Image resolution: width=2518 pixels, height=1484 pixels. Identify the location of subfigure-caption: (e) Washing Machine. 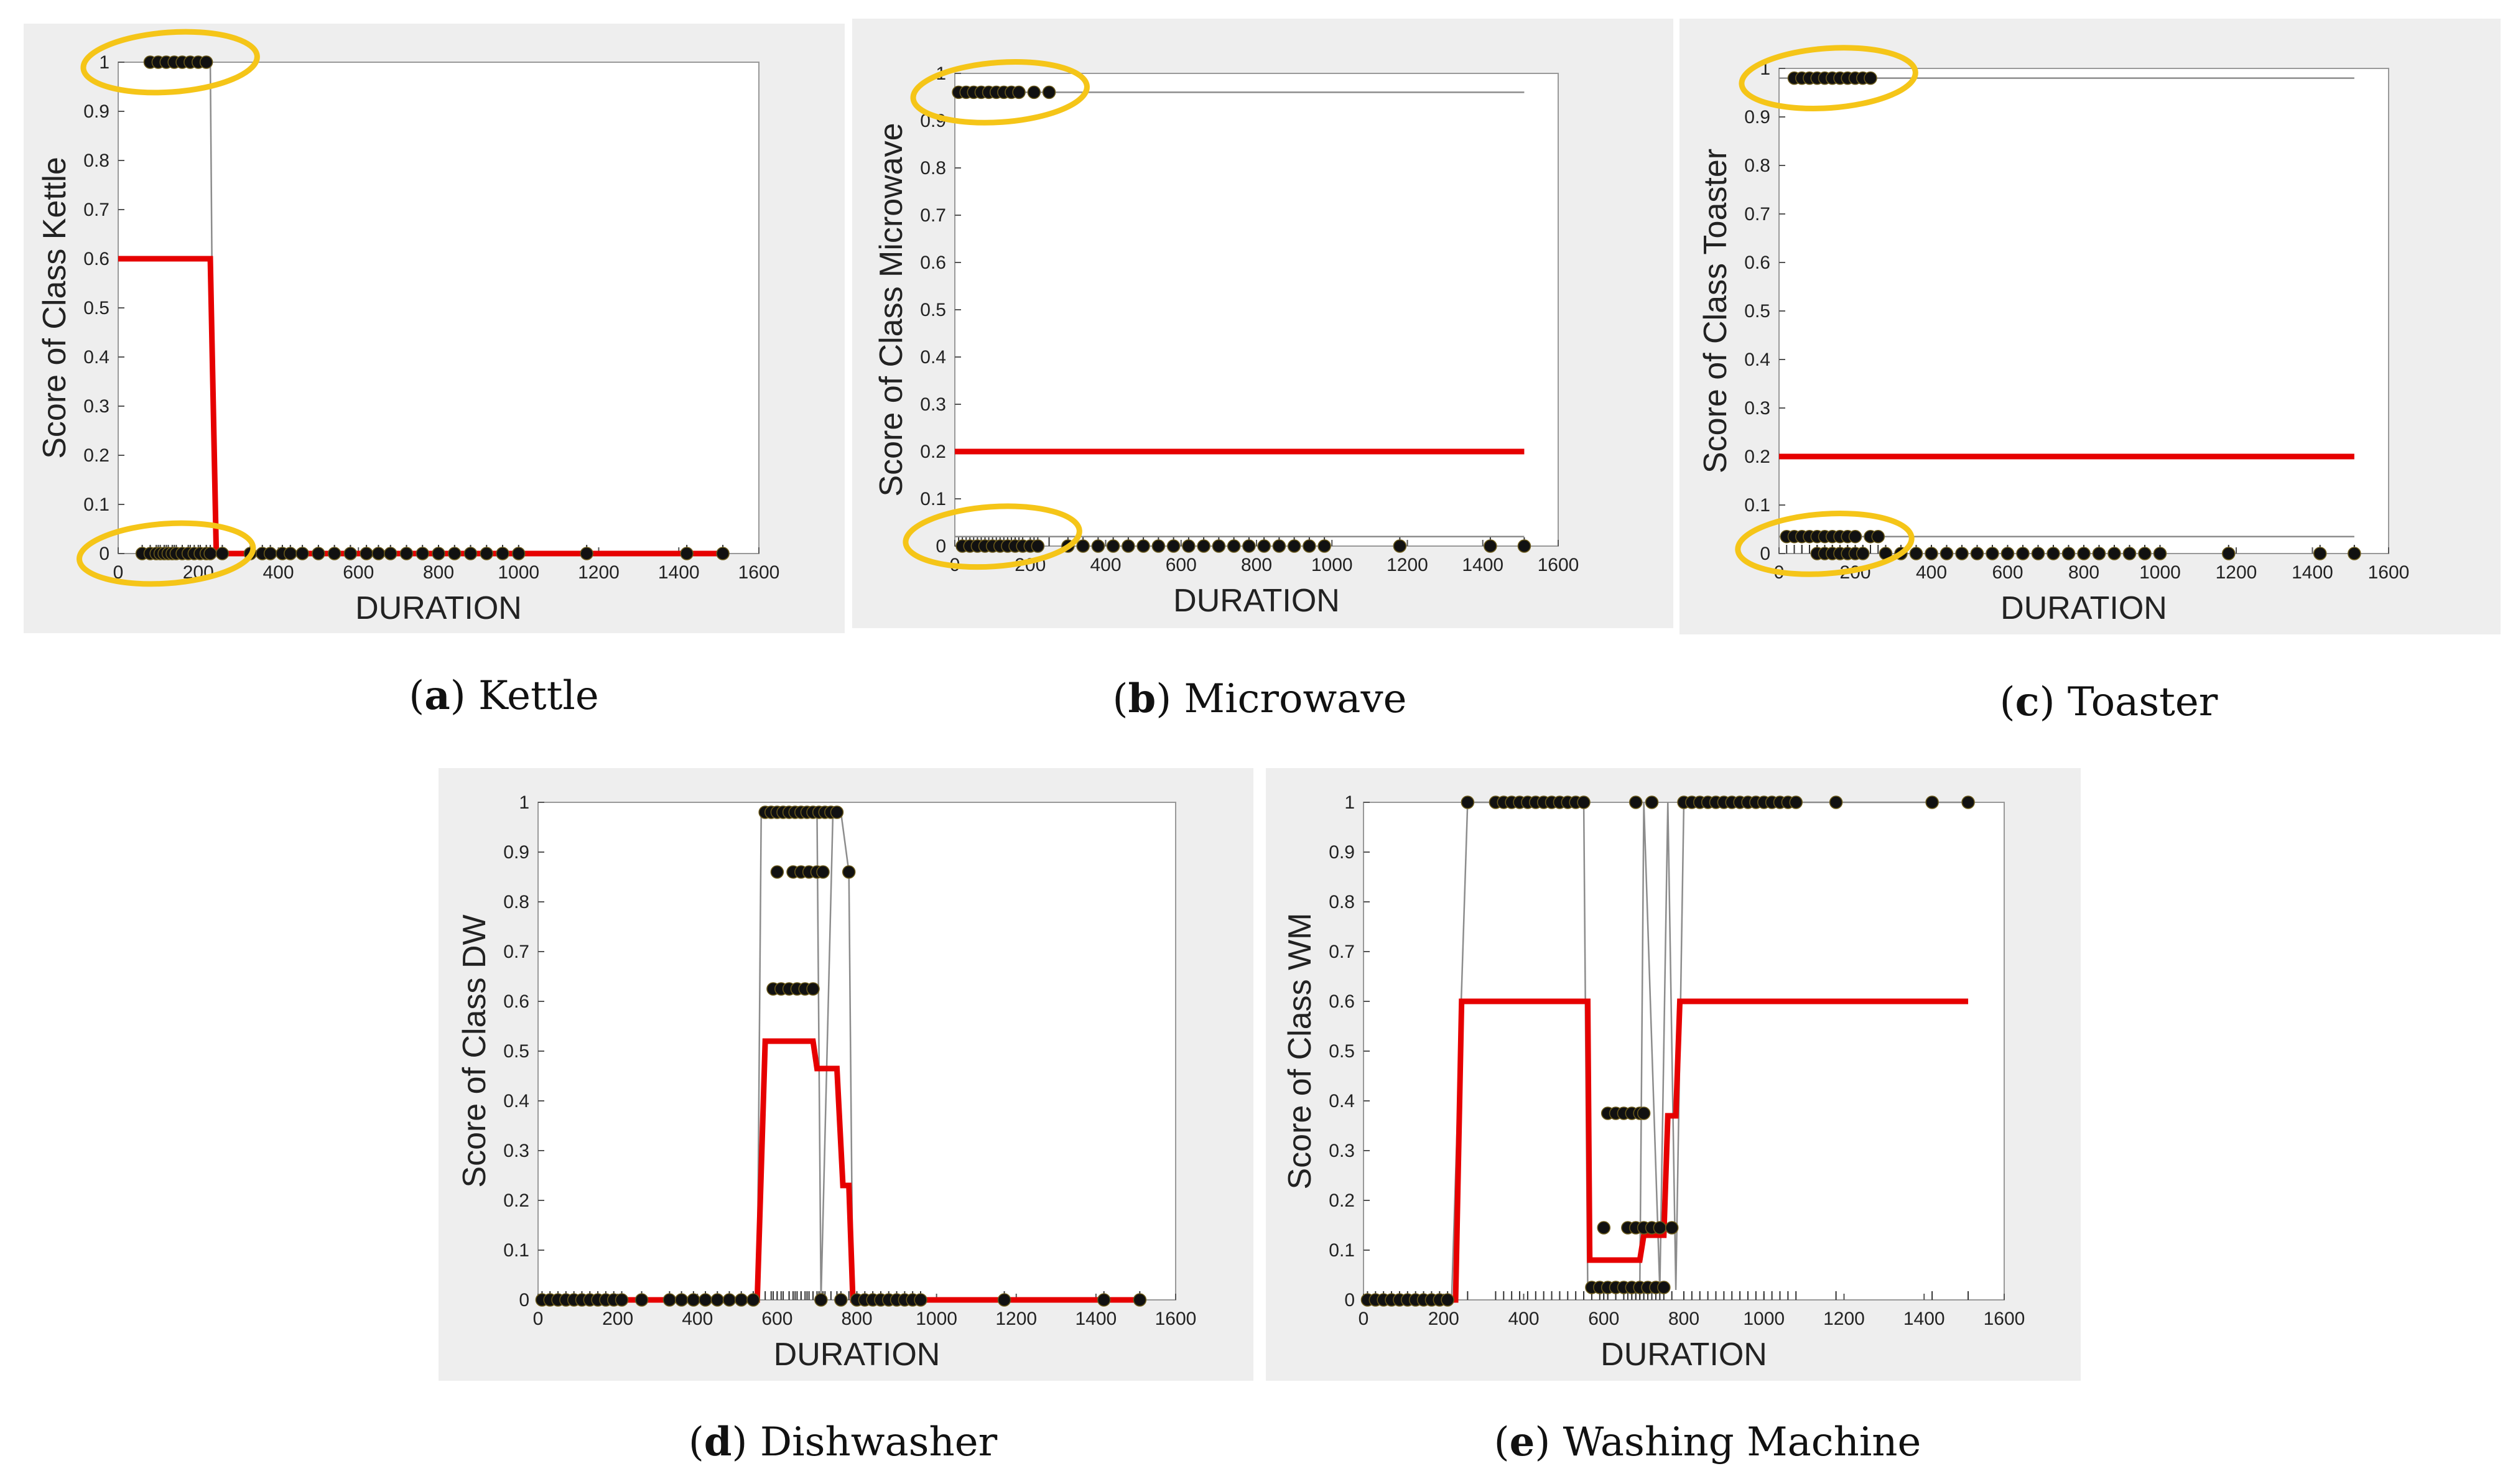
(1707, 1442).